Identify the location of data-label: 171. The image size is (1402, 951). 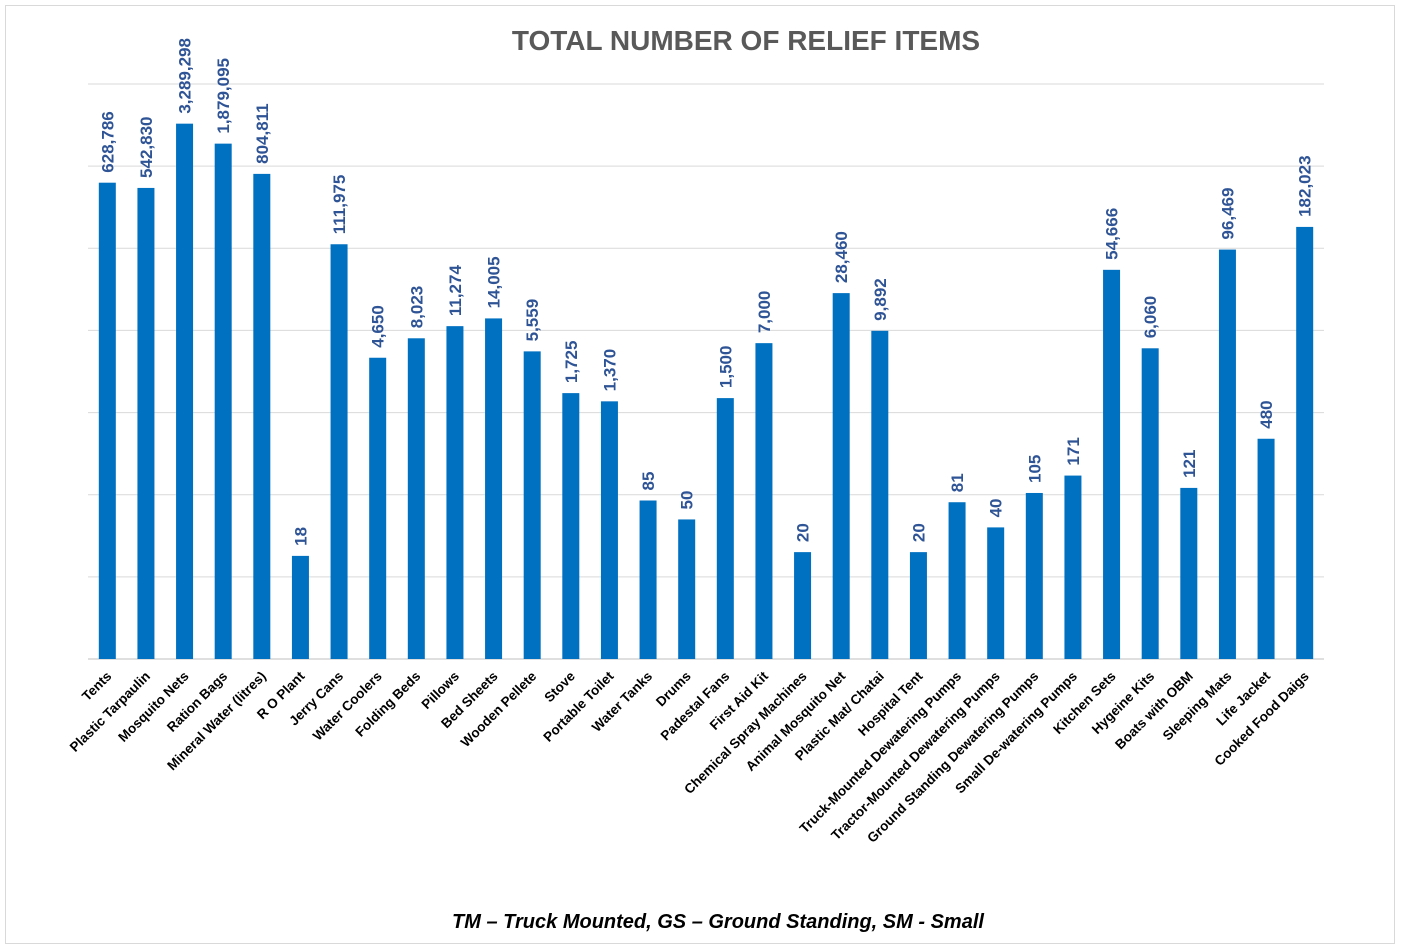
(1073, 451).